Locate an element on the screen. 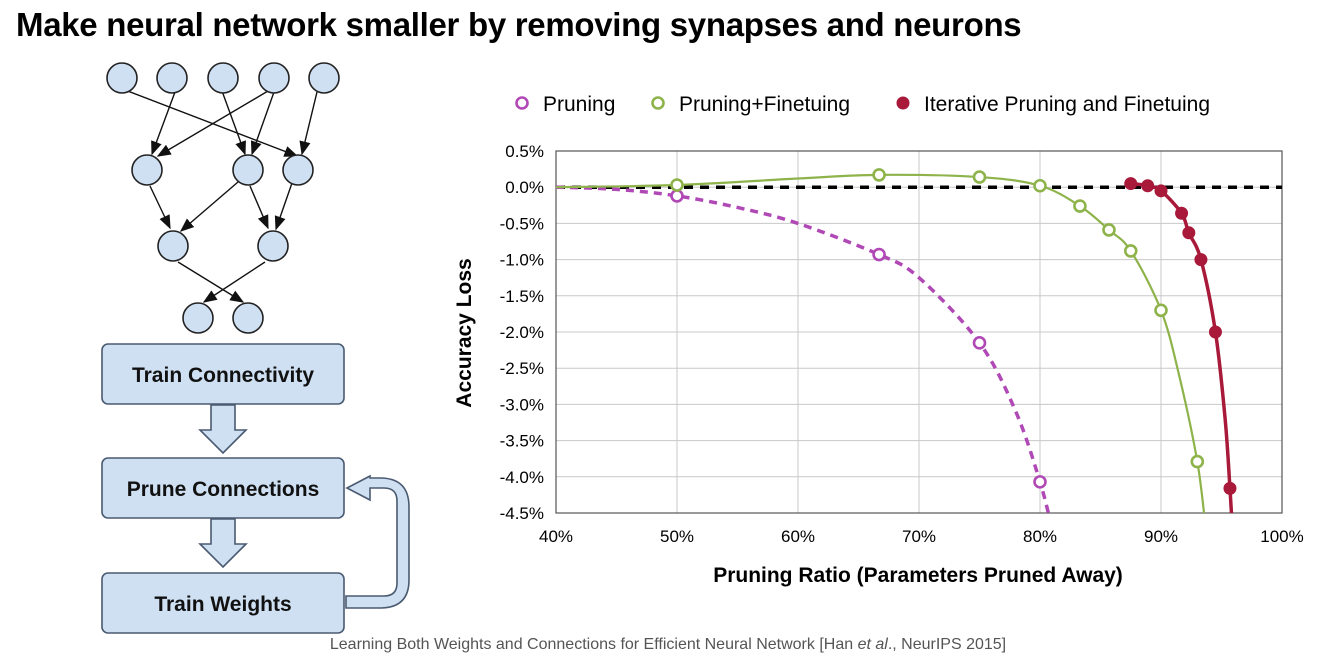 The image size is (1336, 657). y-tick-label: 0.0% is located at coordinates (524, 187).